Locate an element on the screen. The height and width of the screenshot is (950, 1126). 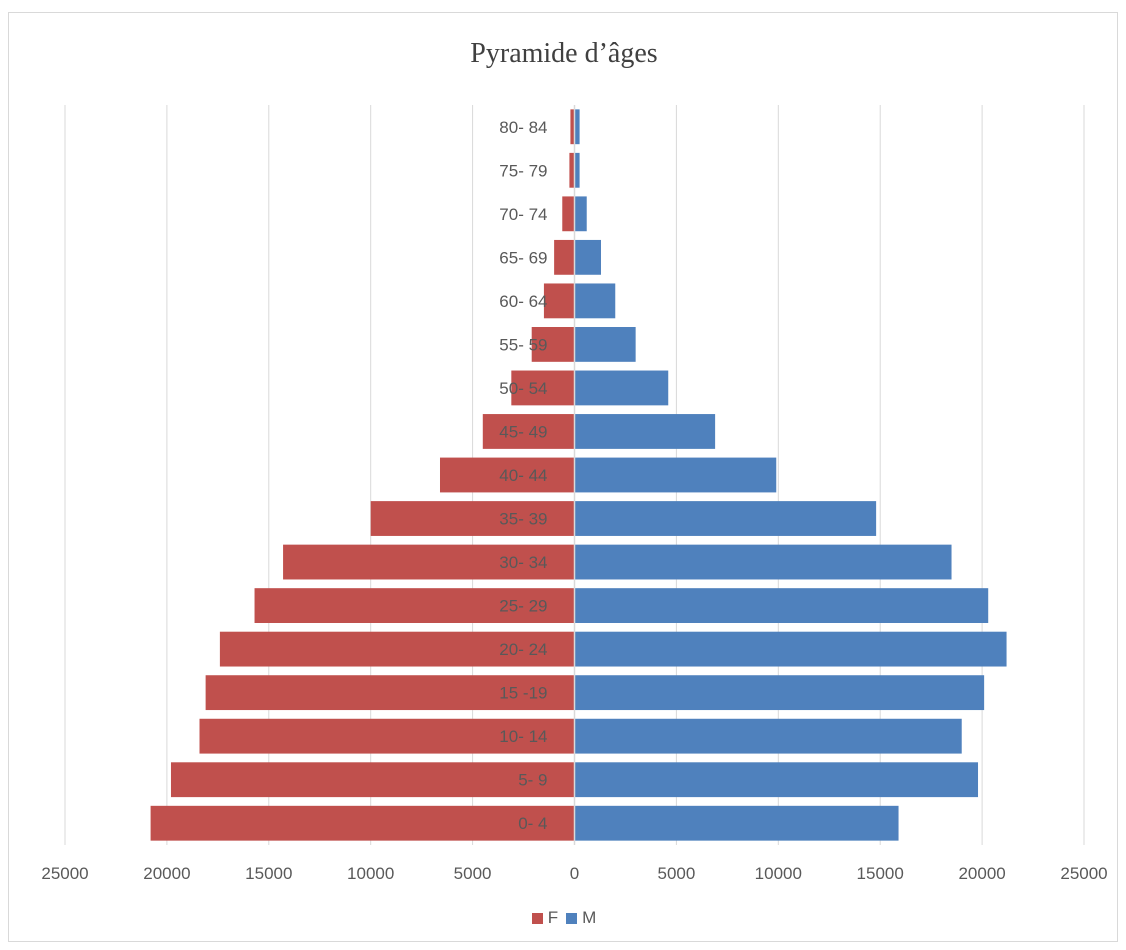
category-label: 65- 69 is located at coordinates (523, 257).